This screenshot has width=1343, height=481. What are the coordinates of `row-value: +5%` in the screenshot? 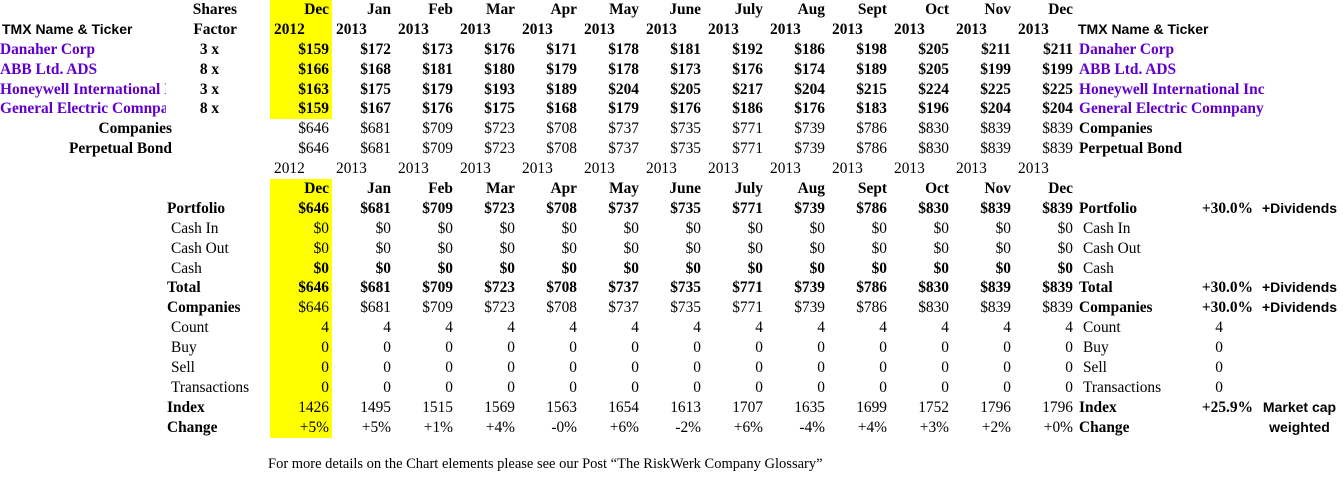 It's located at (376, 427).